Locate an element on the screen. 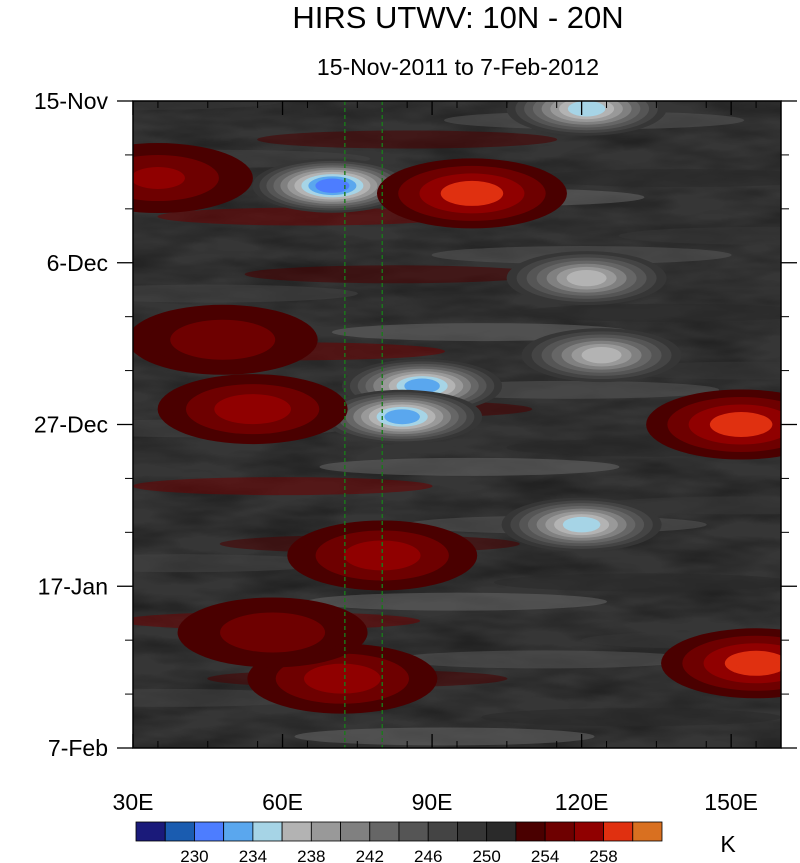  chart-title: HIRS UTWV: 10N - 20N is located at coordinates (458, 17).